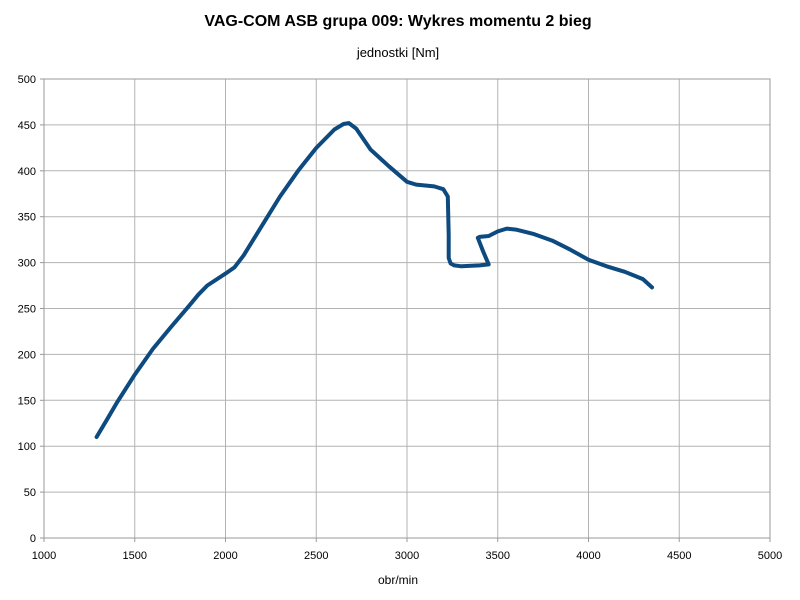 This screenshot has height=600, width=800. I want to click on y-axis-ticks: 0 50 100 150 200 250 300 350 400 450 500, so click(31, 309).